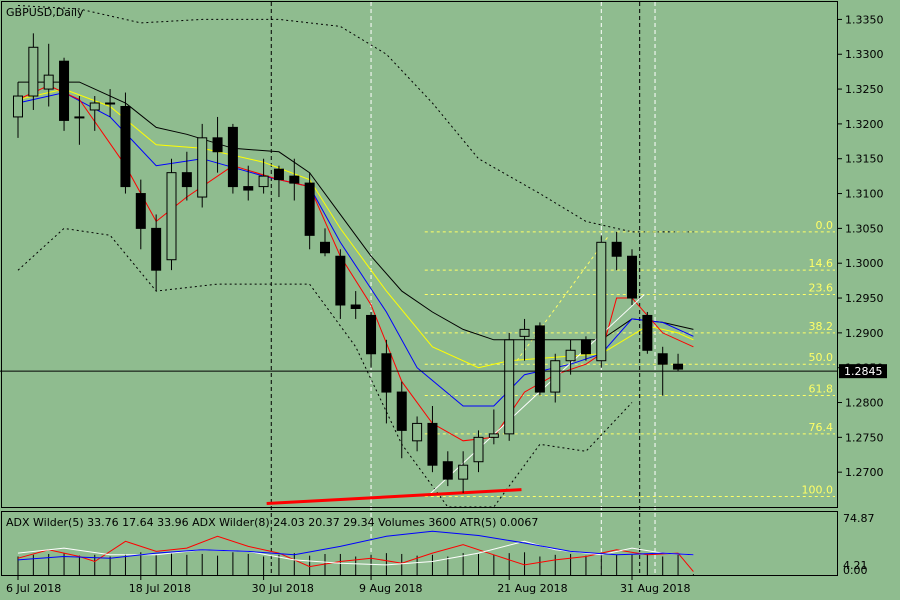  What do you see at coordinates (864, 19) in the screenshot?
I see `price-tick-label: 1.3350` at bounding box center [864, 19].